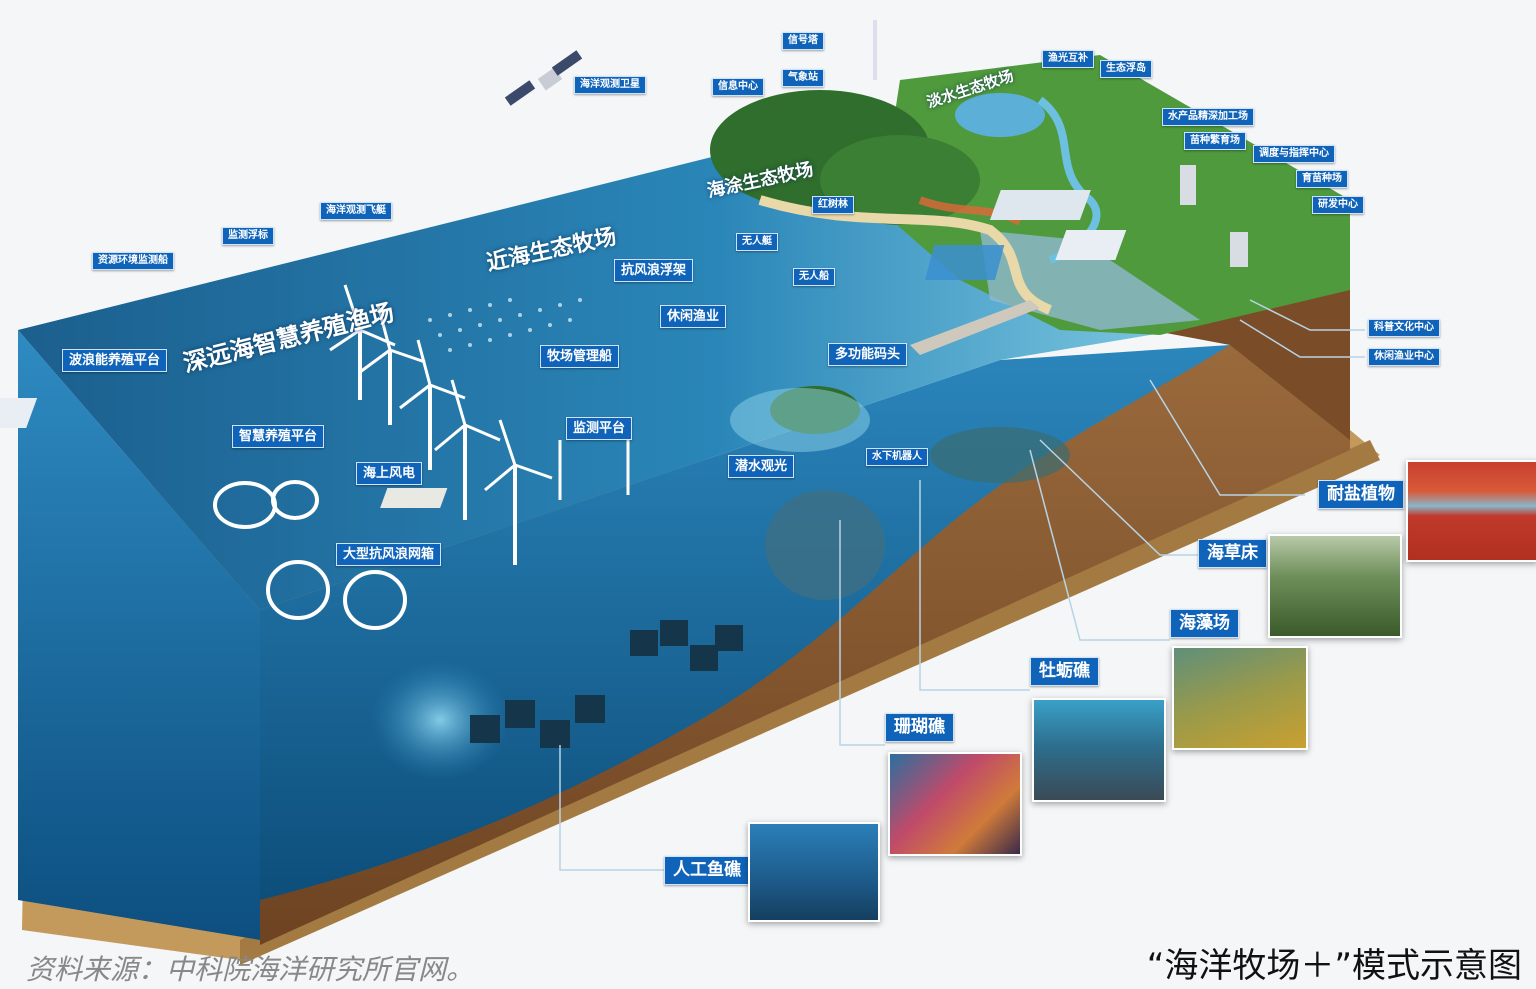  Describe the element at coordinates (757, 242) in the screenshot. I see `label-usv1: 无人艇` at that location.